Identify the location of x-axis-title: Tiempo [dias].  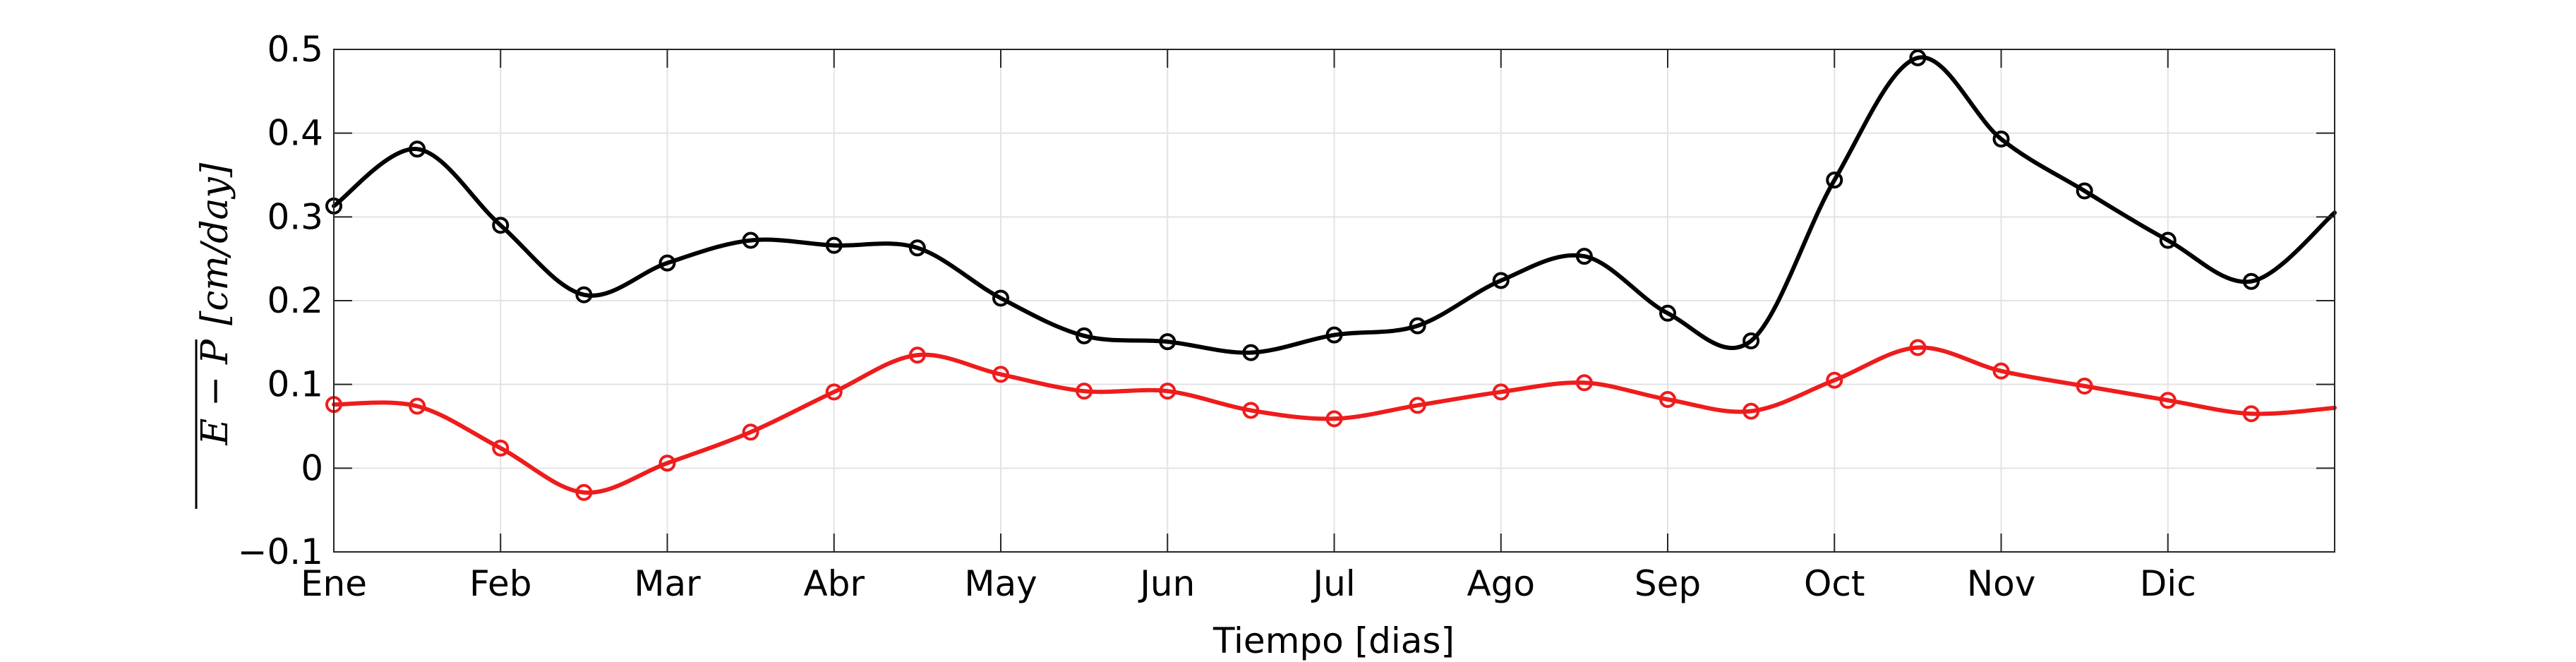
(1333, 640).